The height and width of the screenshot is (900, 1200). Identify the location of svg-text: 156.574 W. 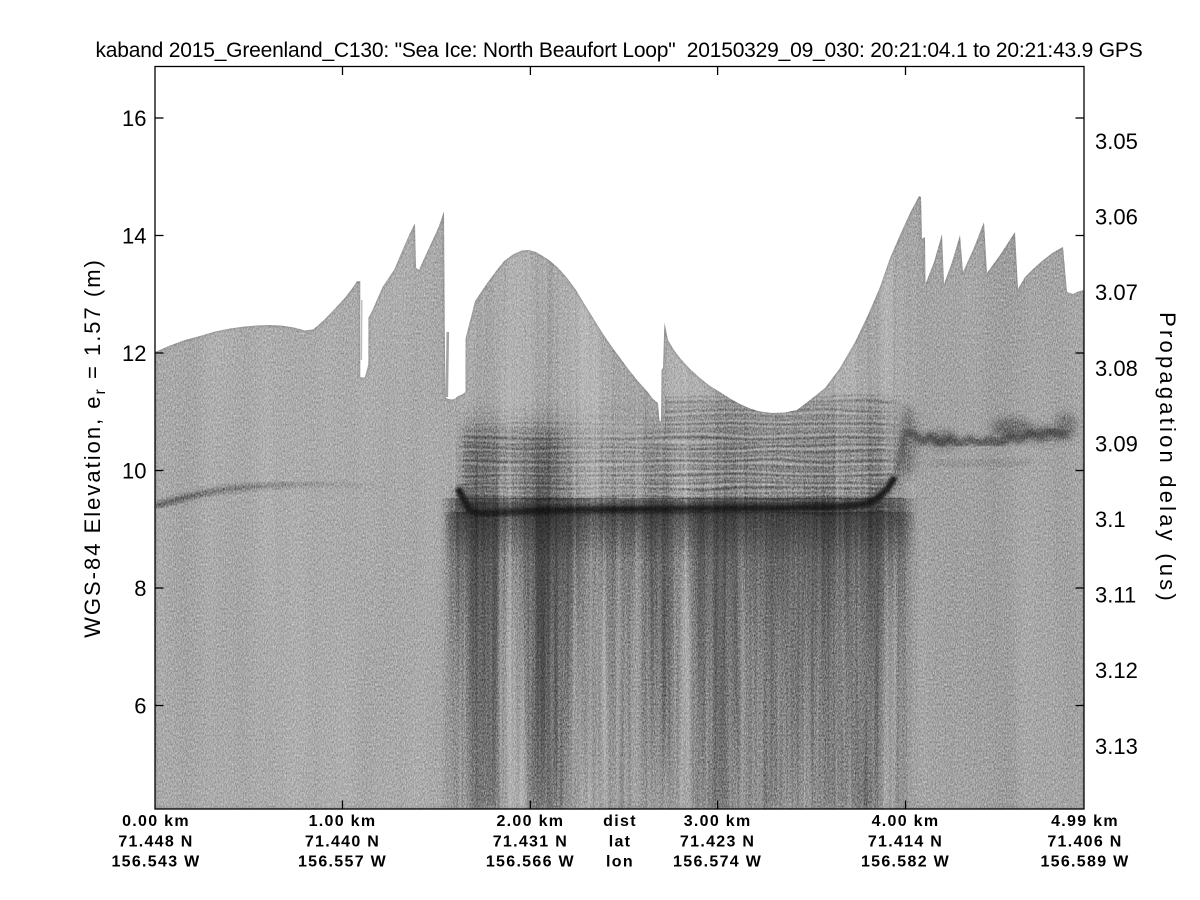
(717, 862).